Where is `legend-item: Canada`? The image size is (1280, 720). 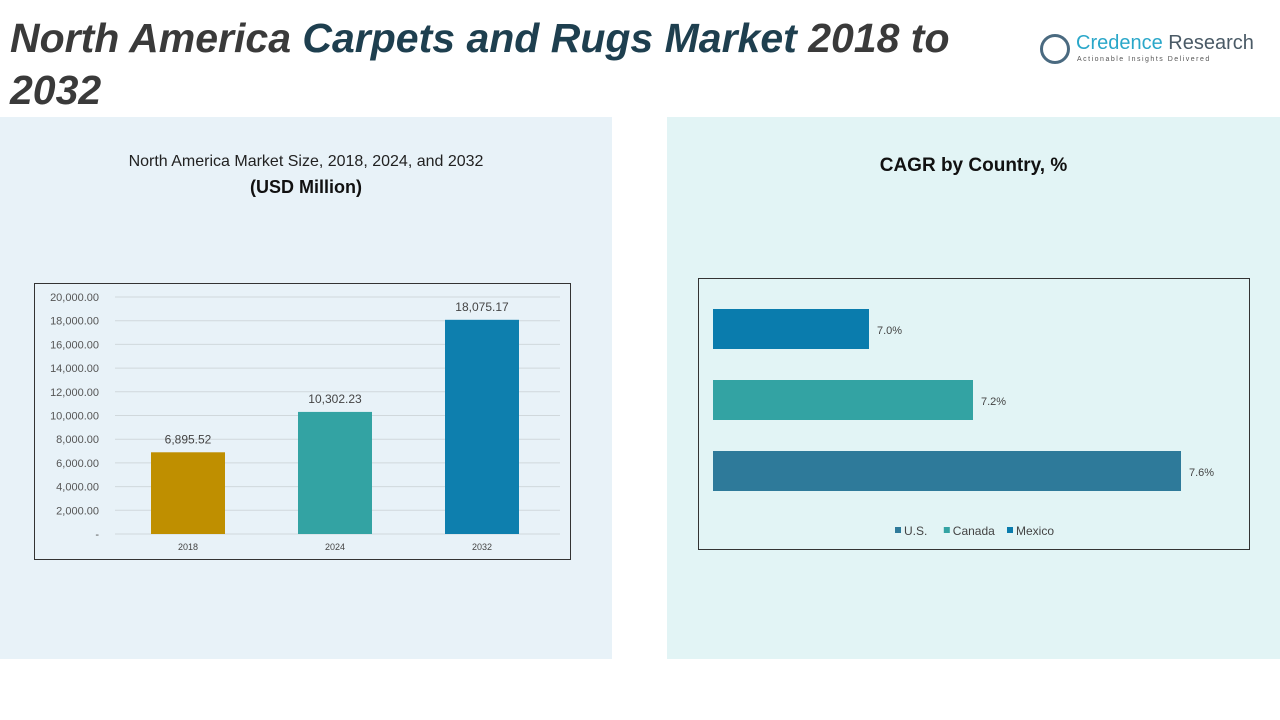 legend-item: Canada is located at coordinates (974, 531).